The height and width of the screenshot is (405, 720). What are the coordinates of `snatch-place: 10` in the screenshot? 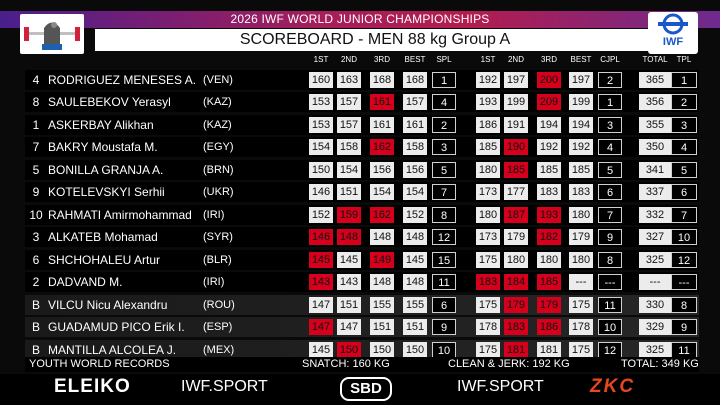 It's located at (444, 350).